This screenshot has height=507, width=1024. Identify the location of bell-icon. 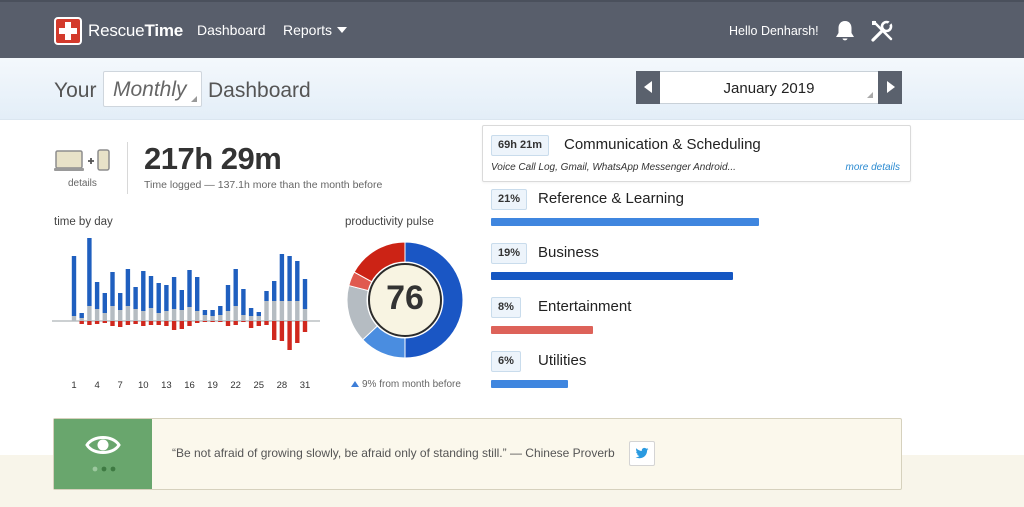
(845, 31).